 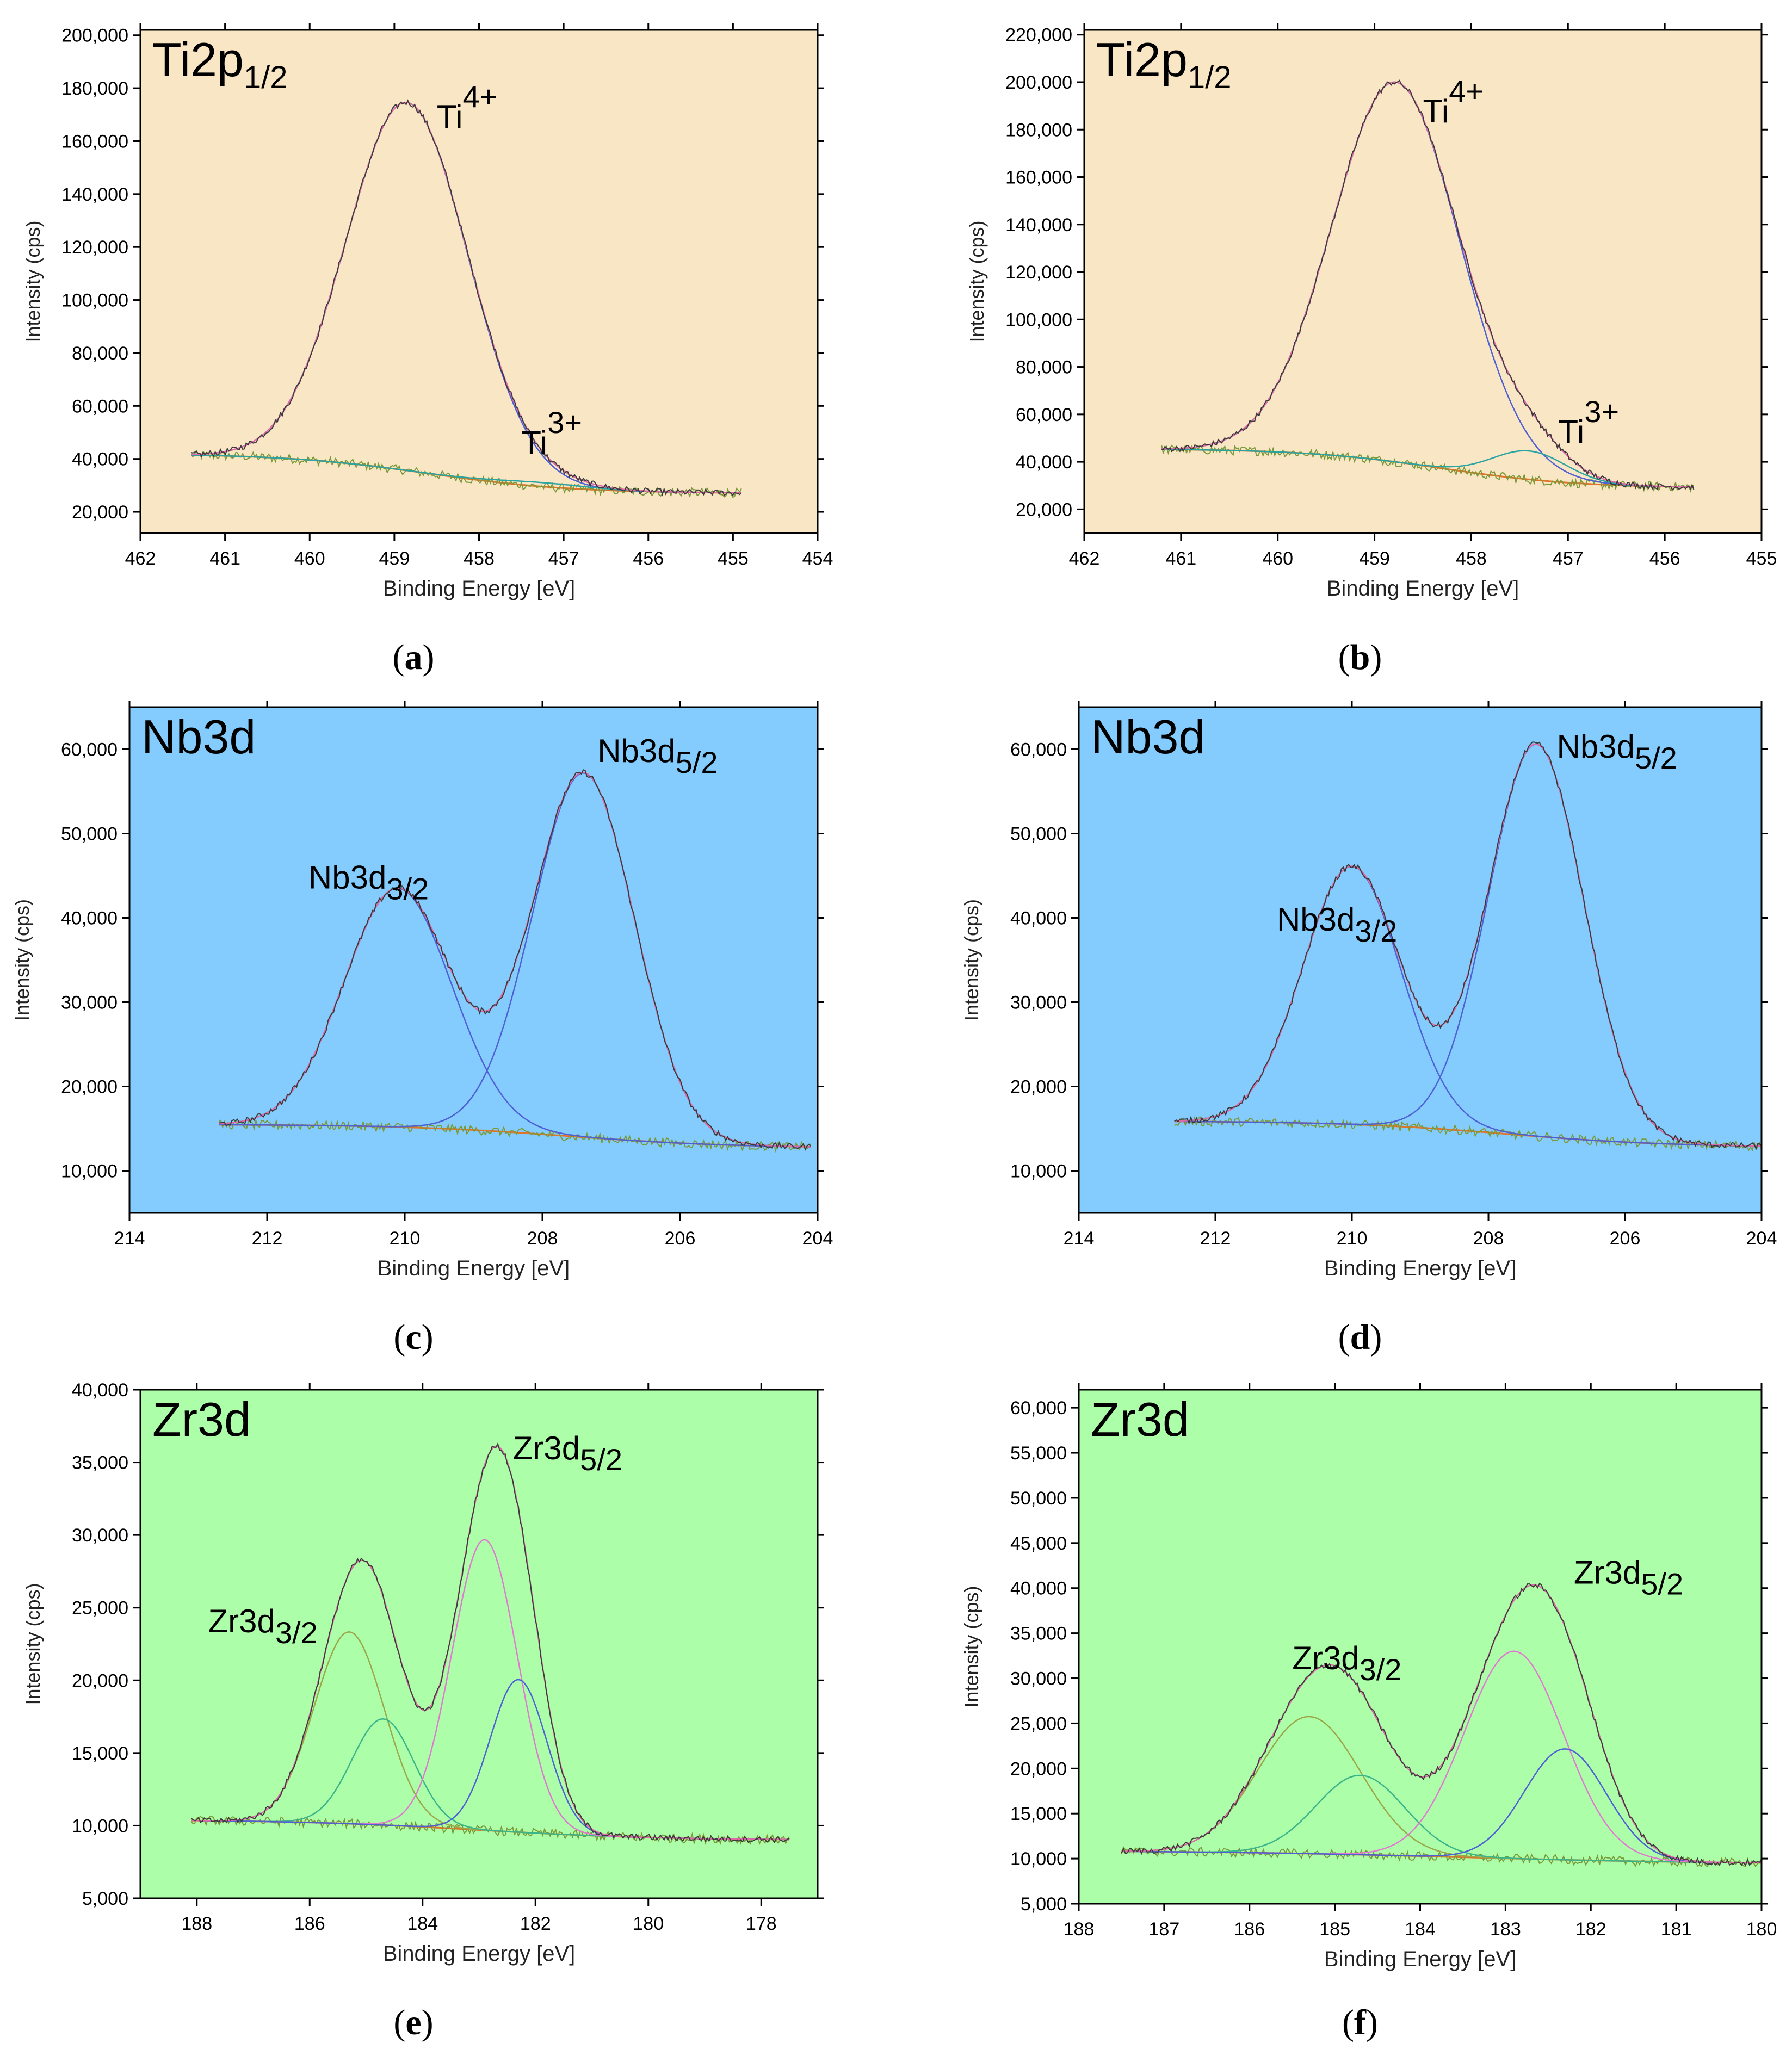 What do you see at coordinates (1337, 924) in the screenshot?
I see `peak-label: Nb3d3/2` at bounding box center [1337, 924].